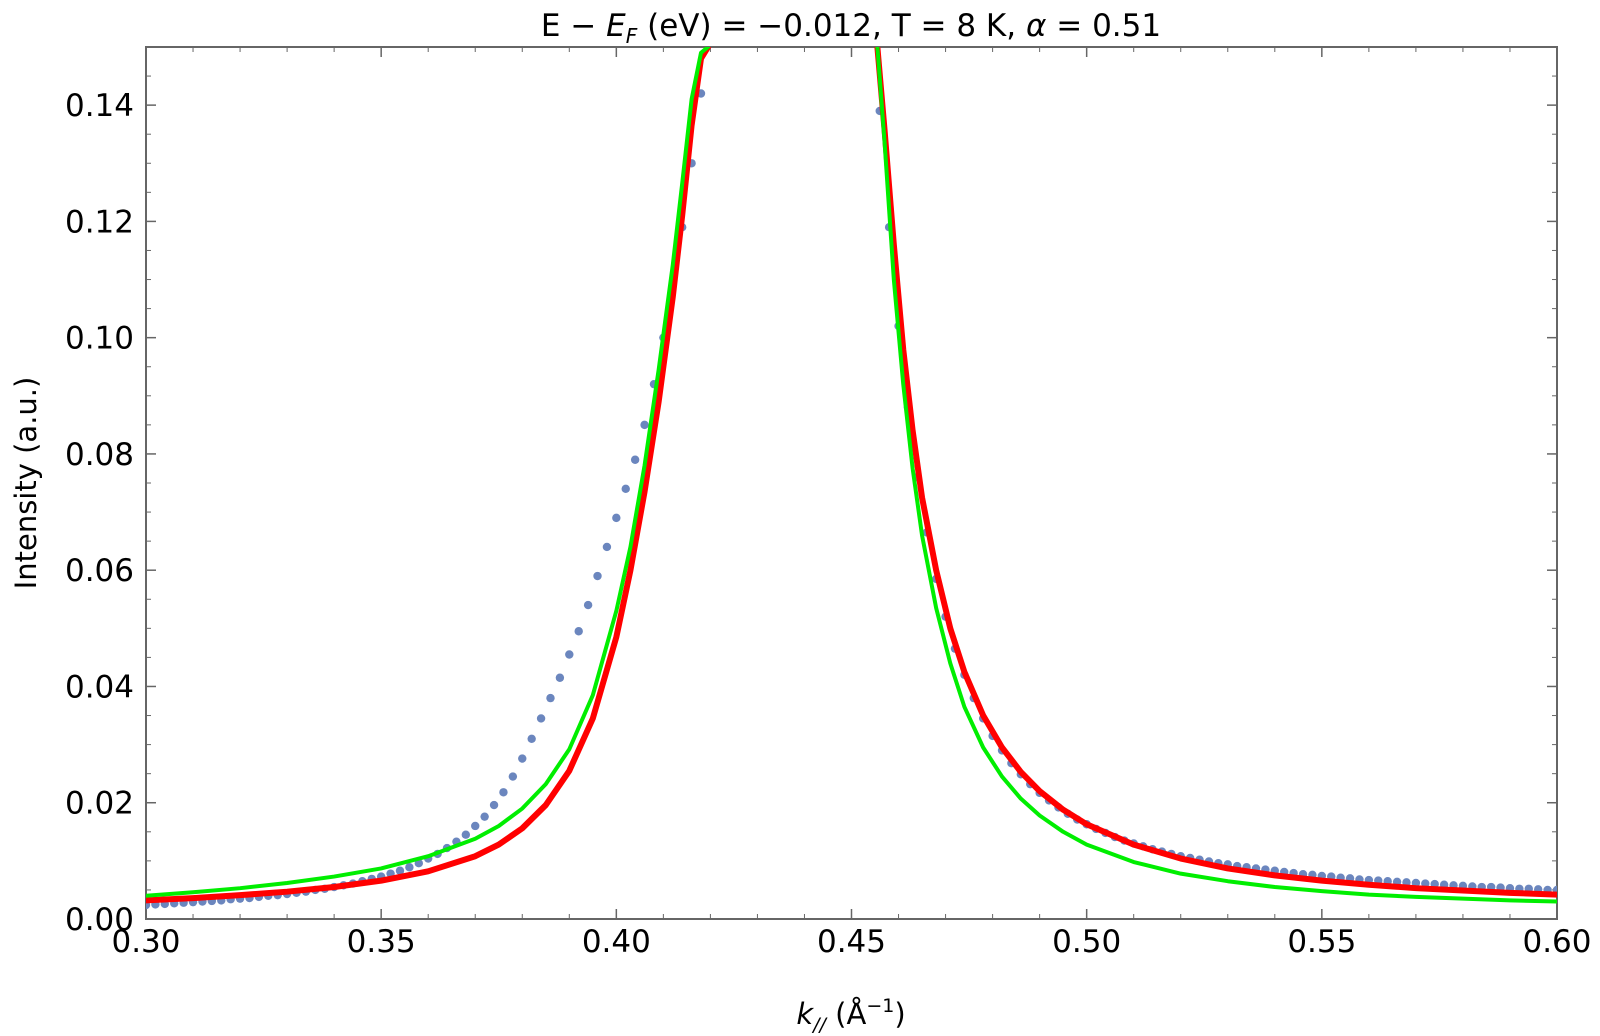 The height and width of the screenshot is (1036, 1600). I want to click on x-tick-label: 0.60, so click(1556, 942).